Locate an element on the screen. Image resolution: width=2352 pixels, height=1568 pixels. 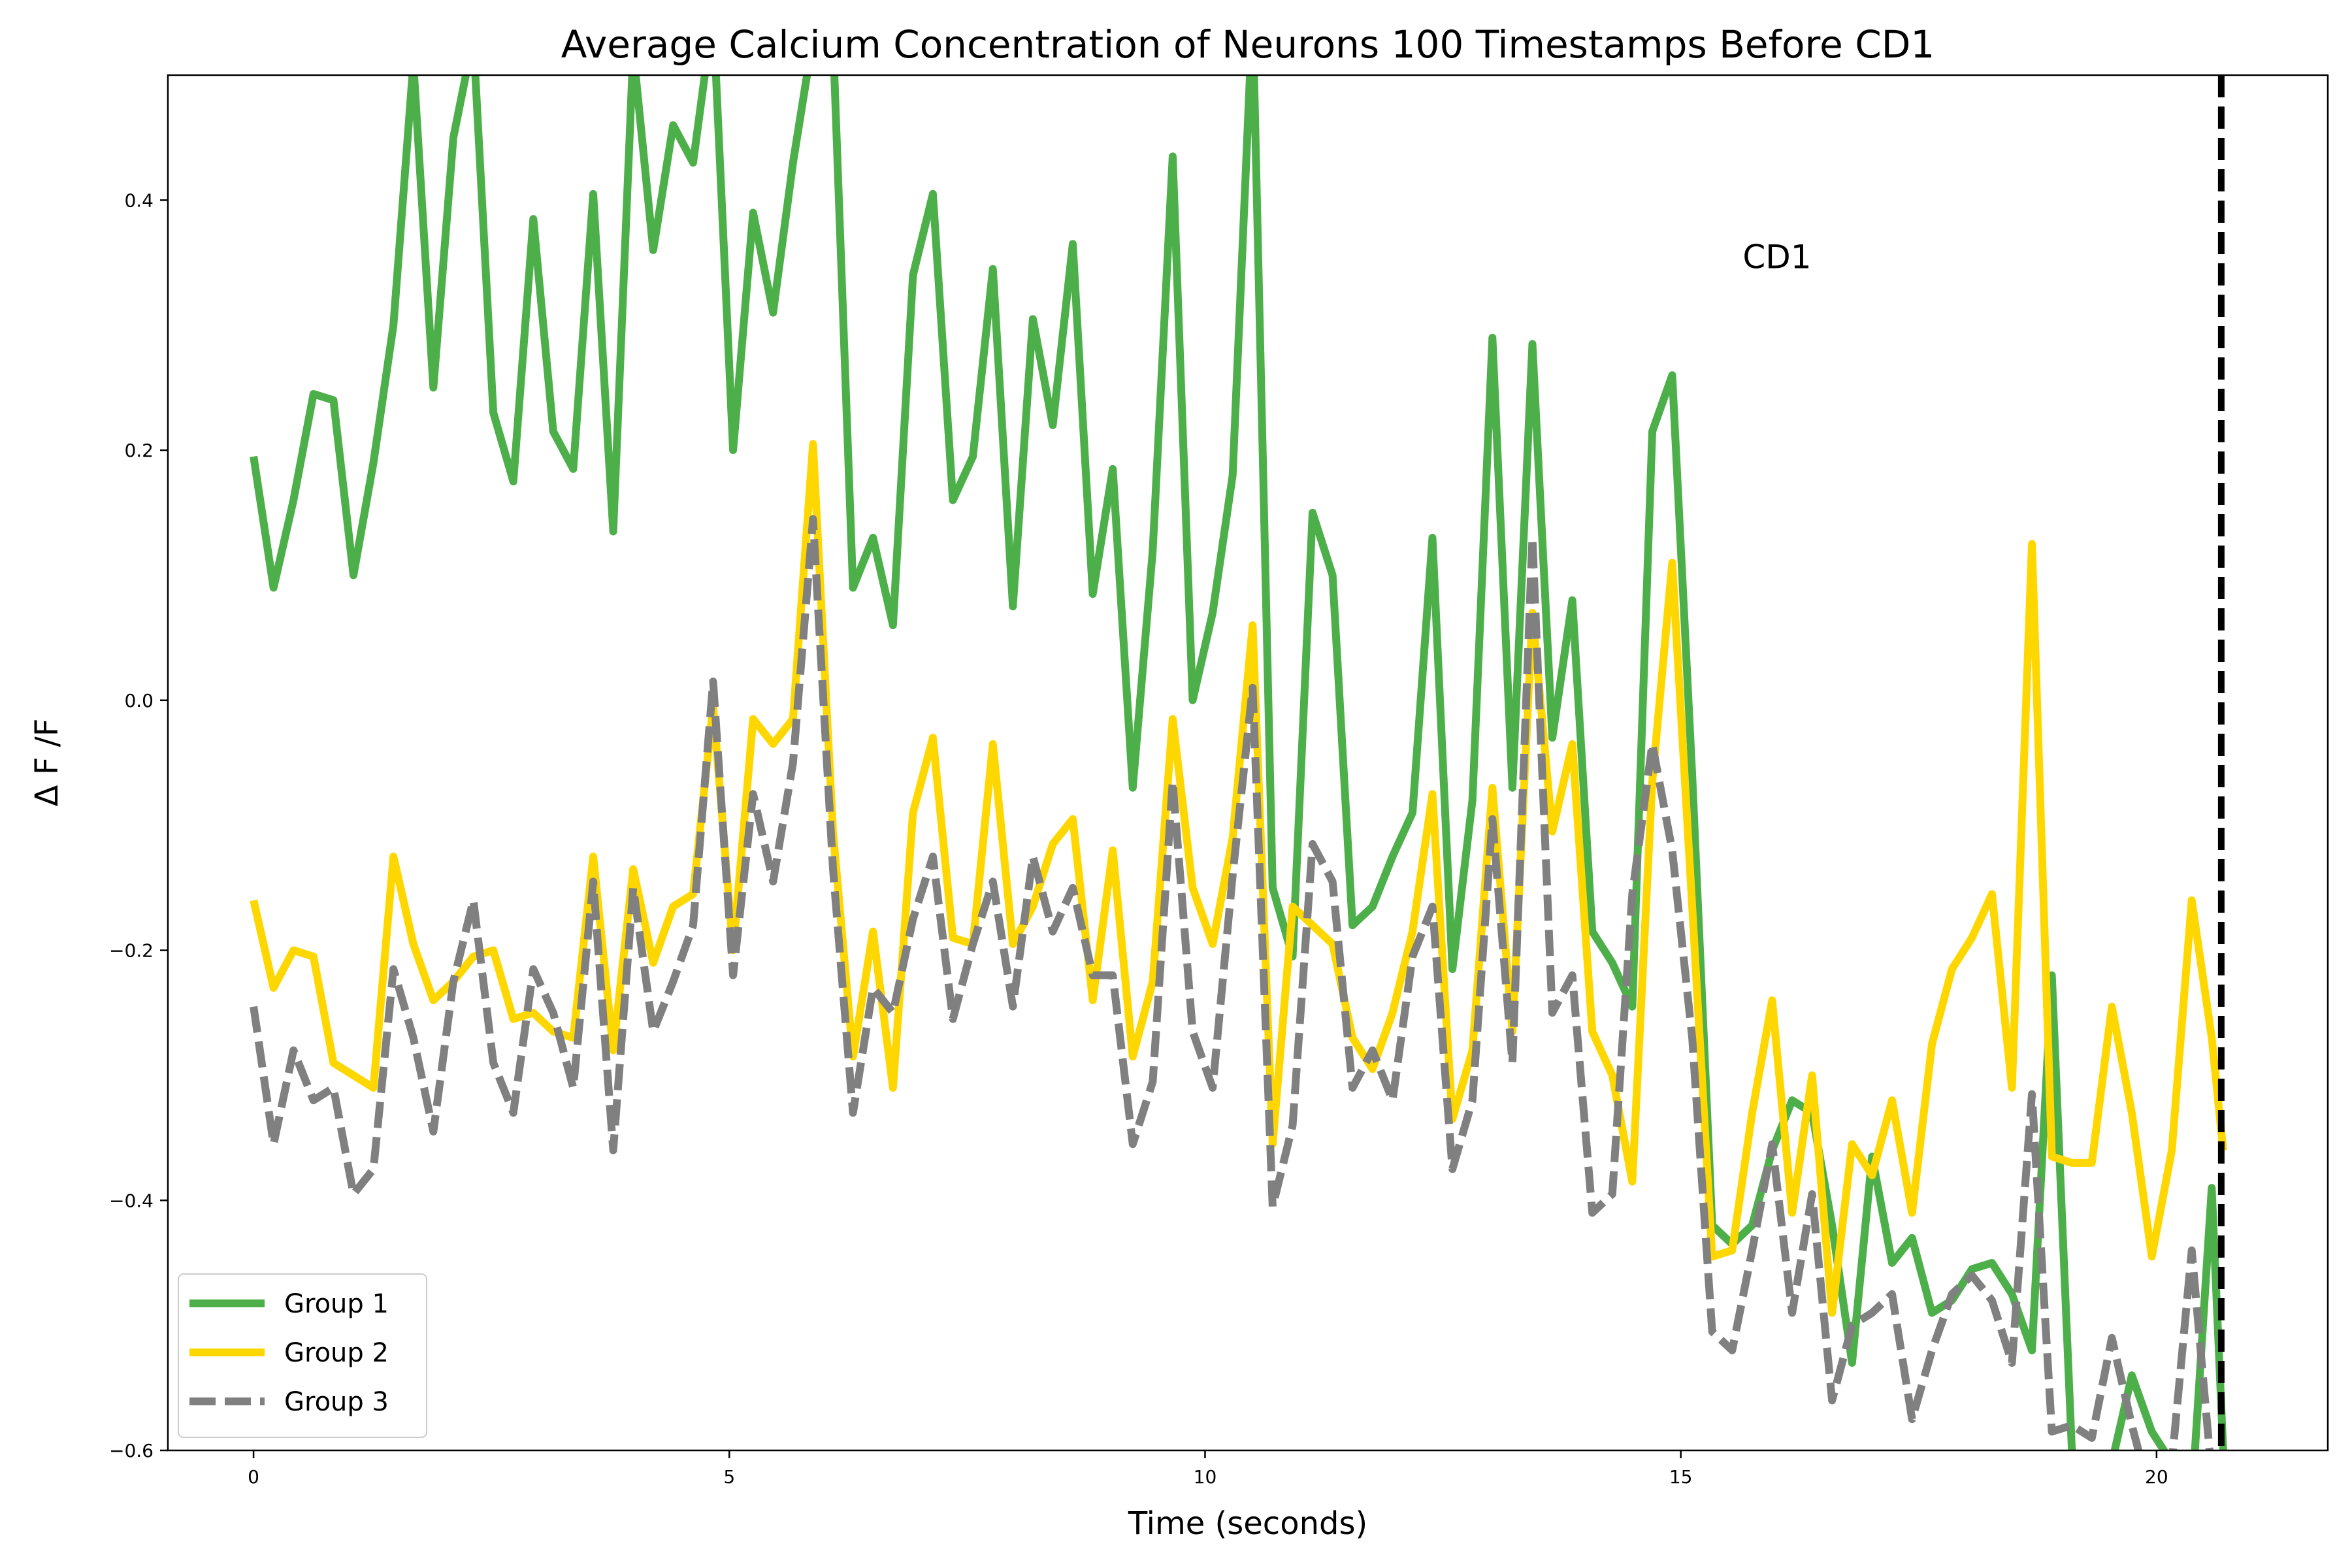
y-tick-label: −0.6 is located at coordinates (131, 1451).